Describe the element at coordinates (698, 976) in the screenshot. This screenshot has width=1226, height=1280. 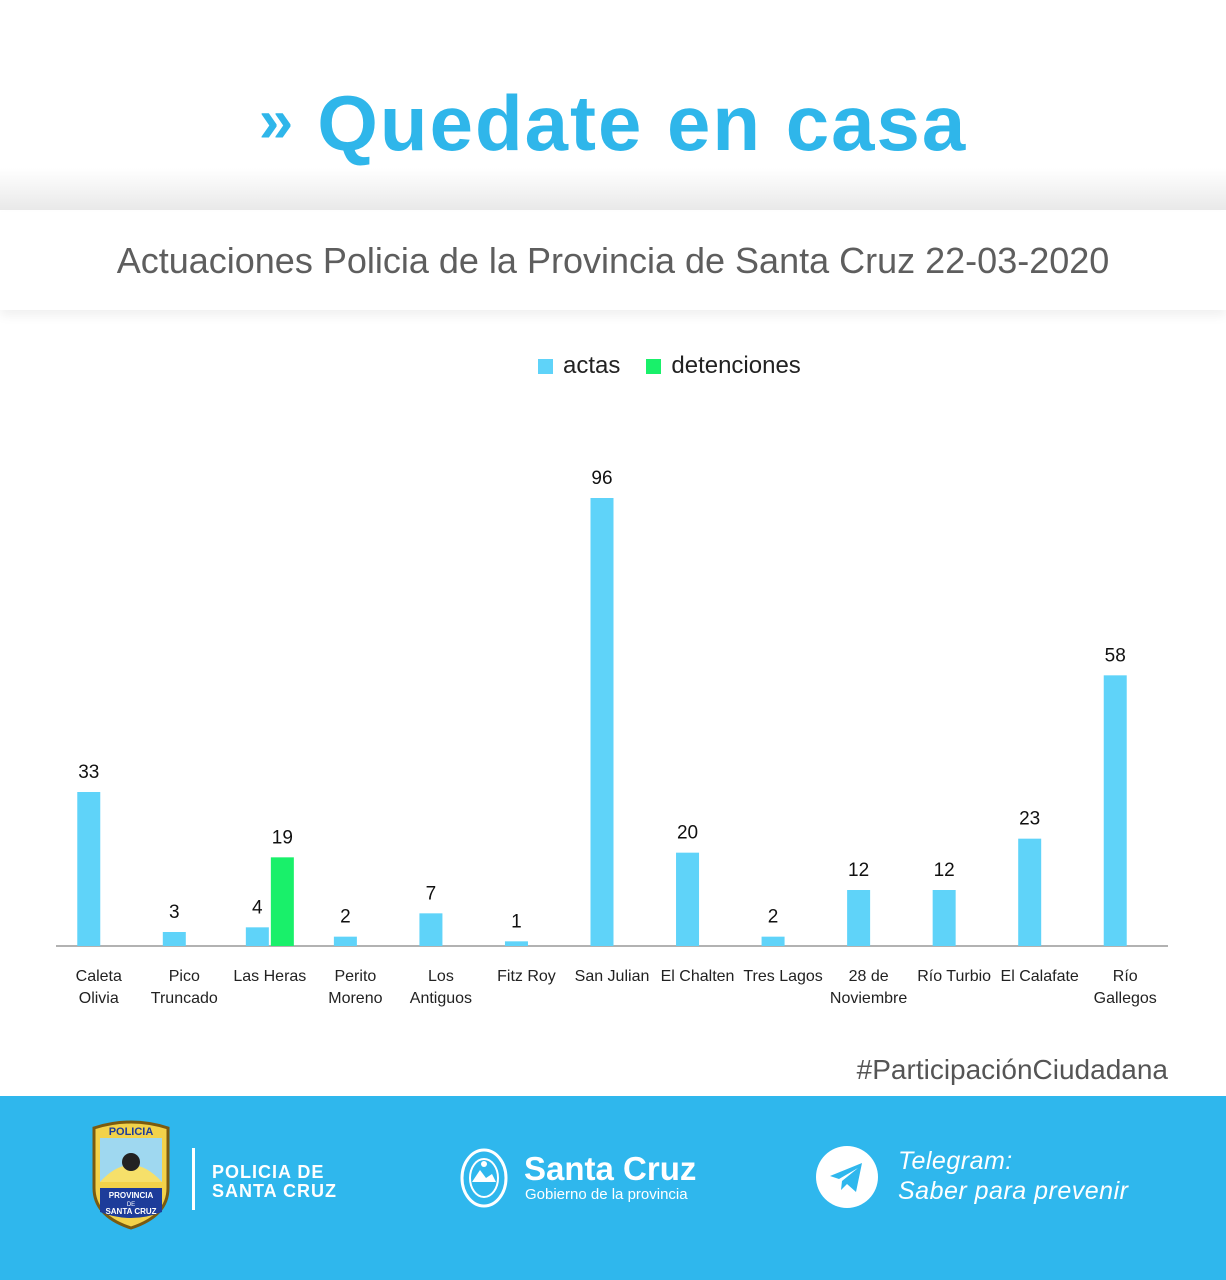
I see `x-tick-label: El Chalten` at that location.